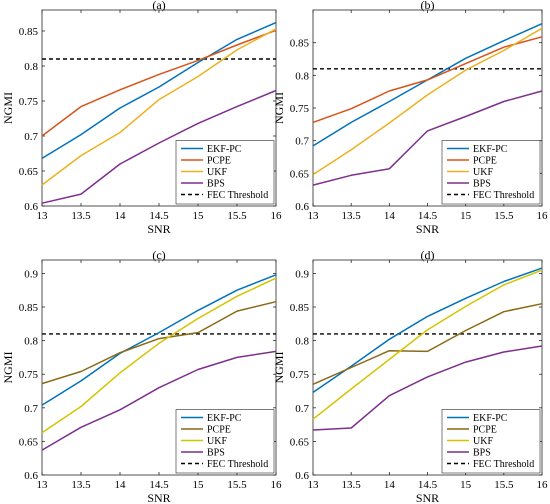 This screenshot has height=504, width=550. What do you see at coordinates (158, 6) in the screenshot?
I see `chart-title: (a)` at bounding box center [158, 6].